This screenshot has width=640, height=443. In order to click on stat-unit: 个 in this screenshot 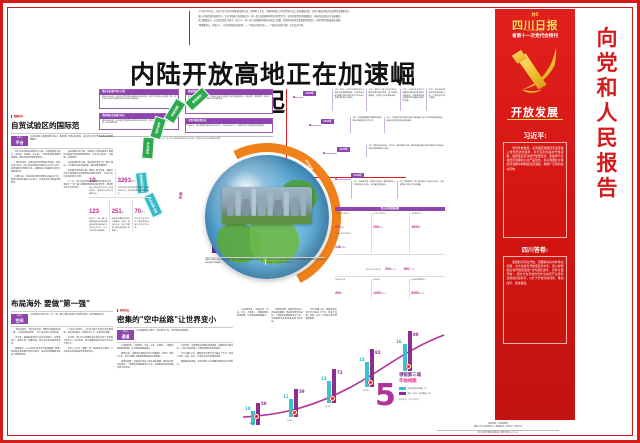, I will do `click(100, 213)`.